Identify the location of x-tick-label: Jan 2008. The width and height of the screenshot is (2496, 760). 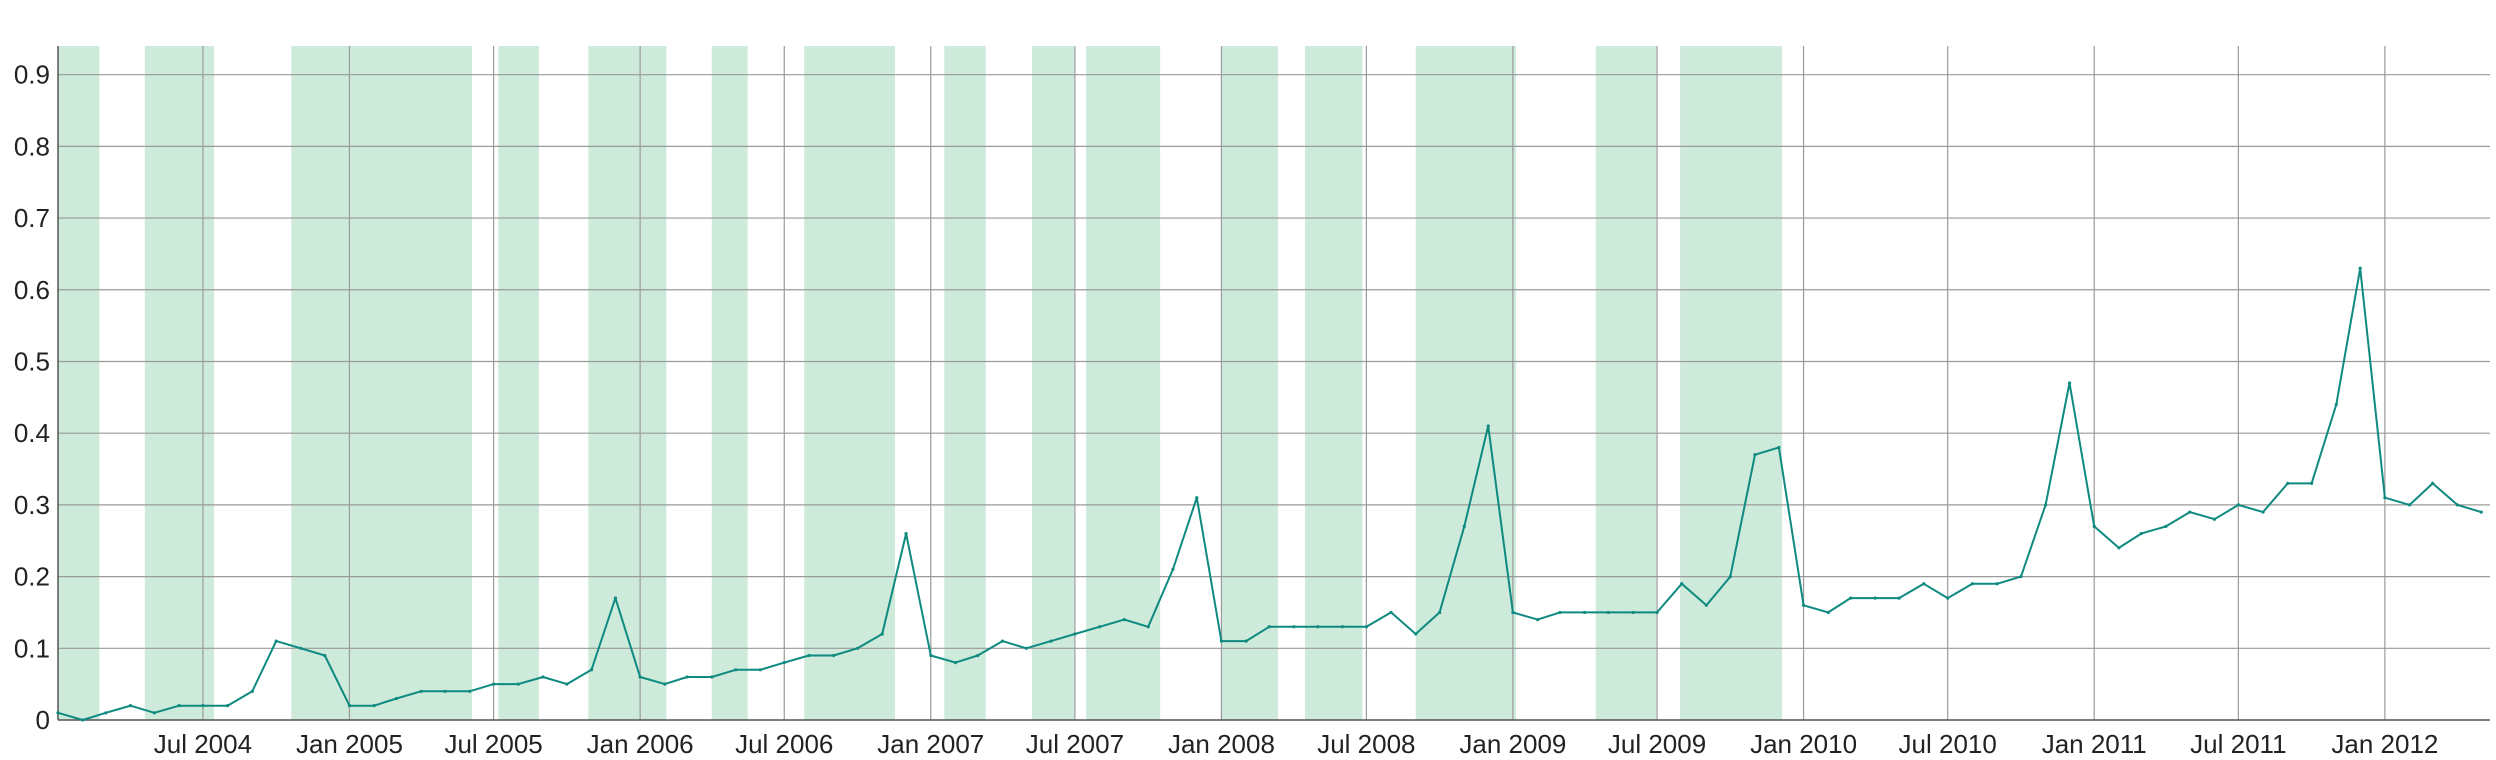
(1221, 744).